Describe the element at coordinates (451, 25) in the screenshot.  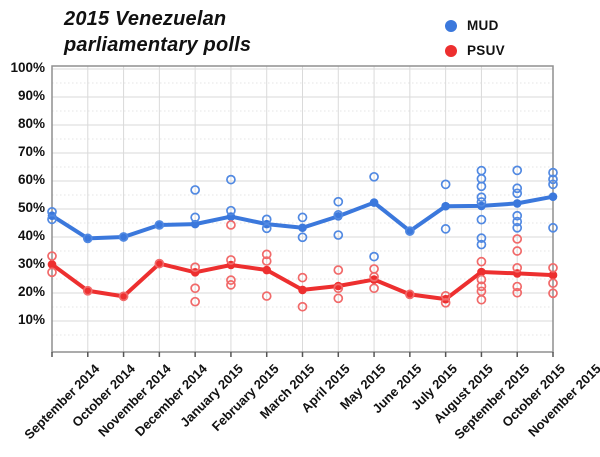
I see `mud-legend-dot-icon` at that location.